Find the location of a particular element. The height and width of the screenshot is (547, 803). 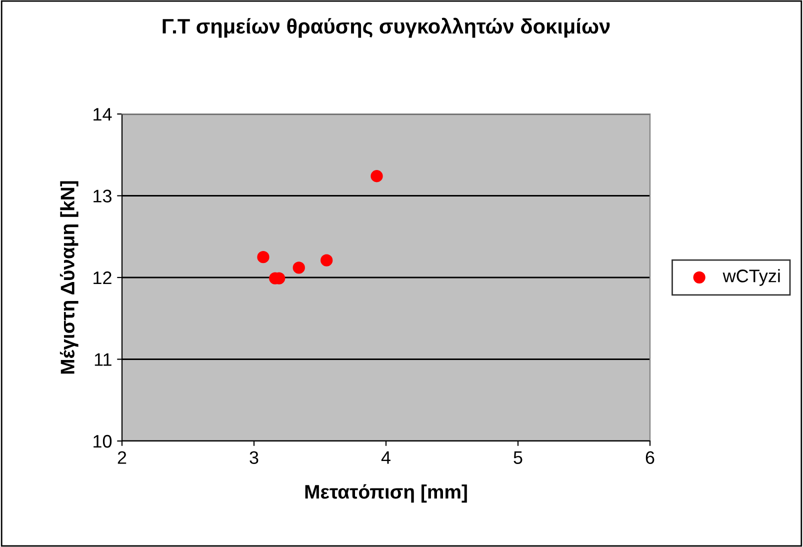

y-axis-title: Μέγιστη Δύναμη [kN] is located at coordinates (69, 277).